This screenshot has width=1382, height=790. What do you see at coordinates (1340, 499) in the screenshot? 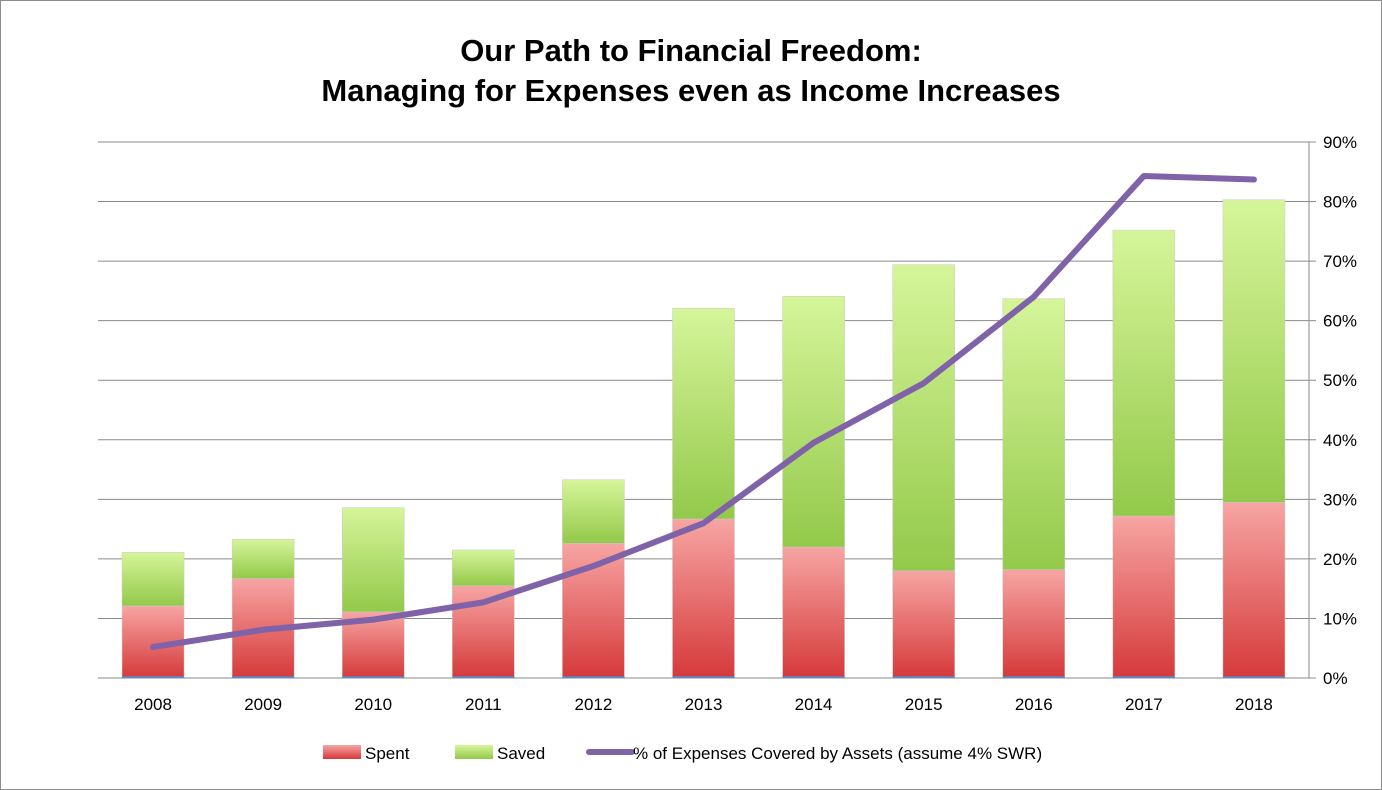
I see `y2-tick-label: 30%` at bounding box center [1340, 499].